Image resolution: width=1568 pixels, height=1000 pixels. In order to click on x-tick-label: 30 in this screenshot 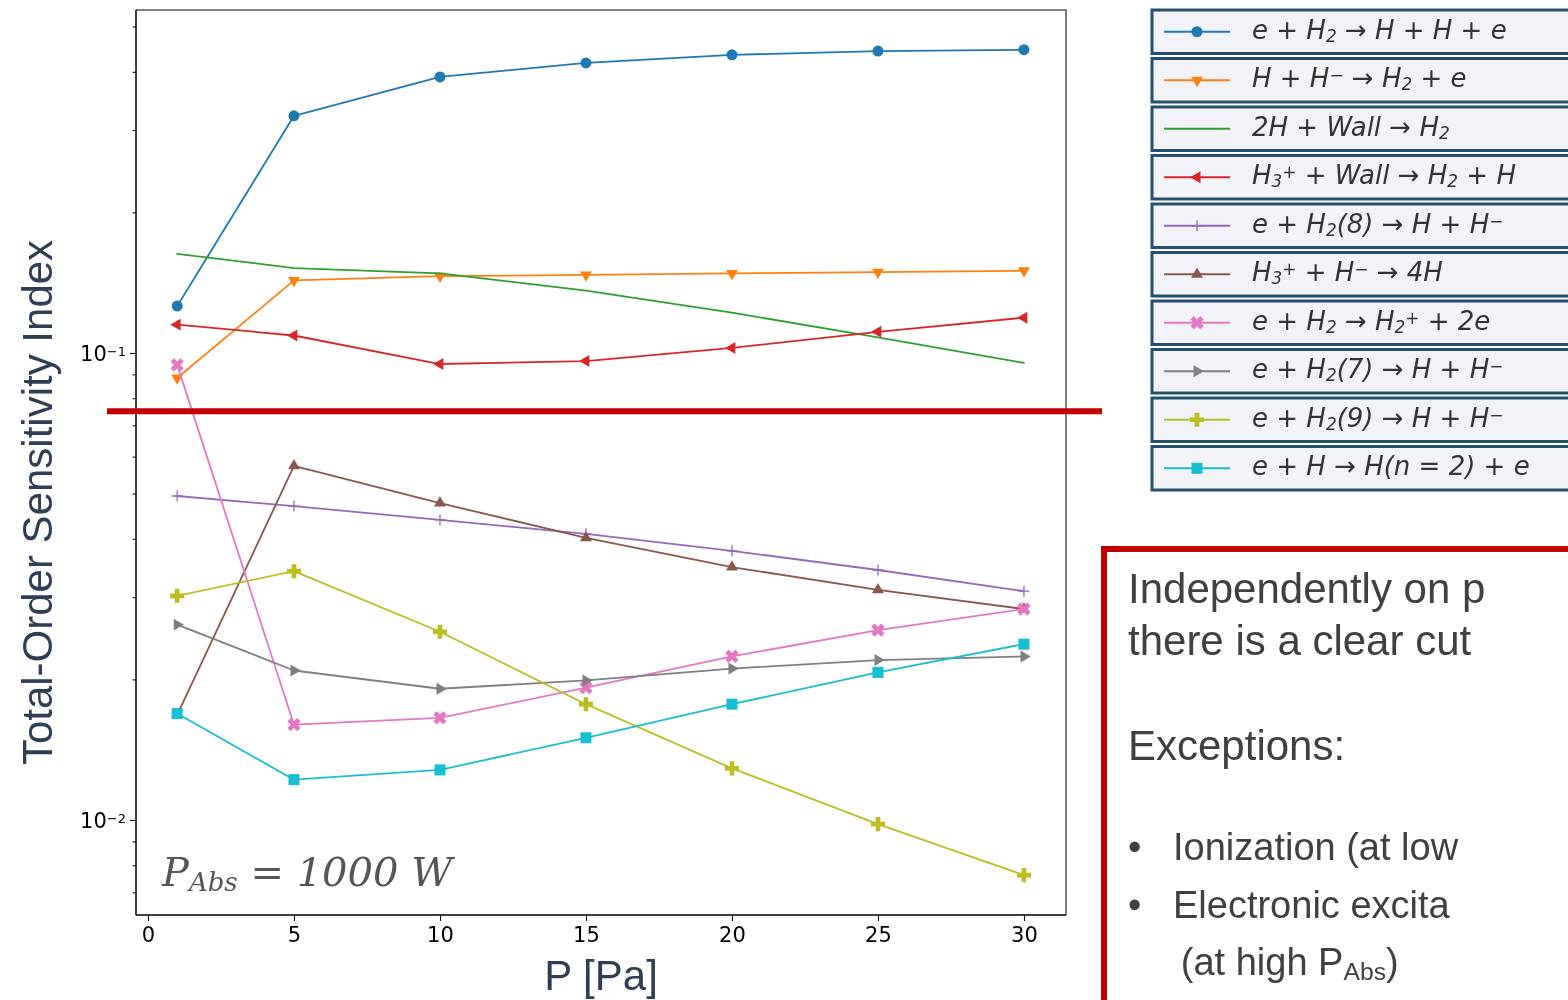, I will do `click(1024, 935)`.